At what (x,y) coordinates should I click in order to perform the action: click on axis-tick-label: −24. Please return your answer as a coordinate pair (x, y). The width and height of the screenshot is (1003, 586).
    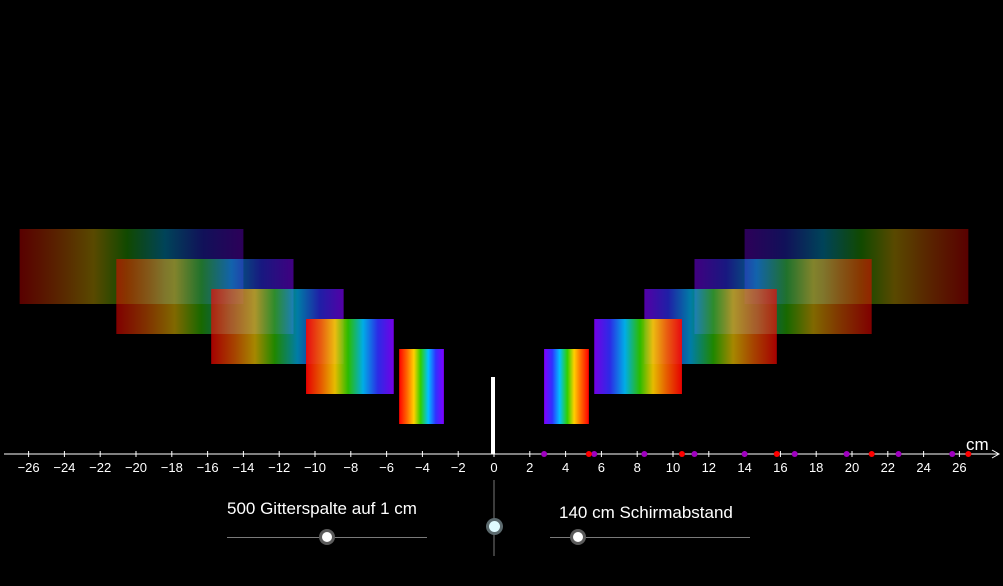
    Looking at the image, I should click on (64, 467).